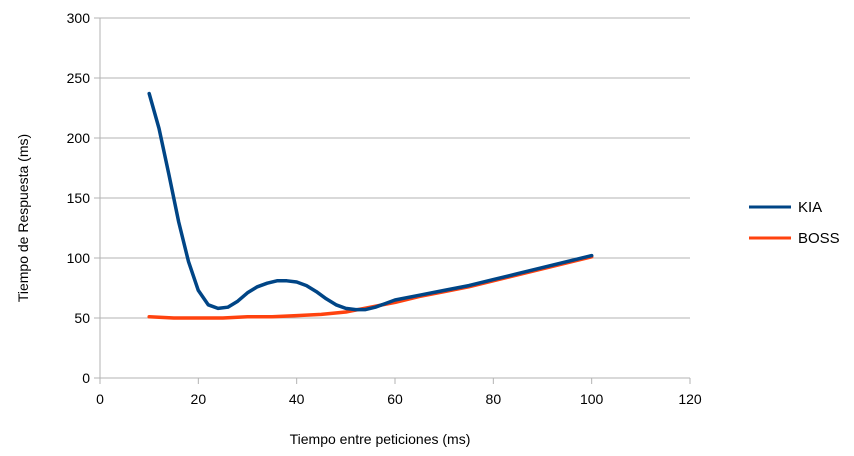 The image size is (854, 456). What do you see at coordinates (819, 238) in the screenshot?
I see `legend-label-boss: BOSS` at bounding box center [819, 238].